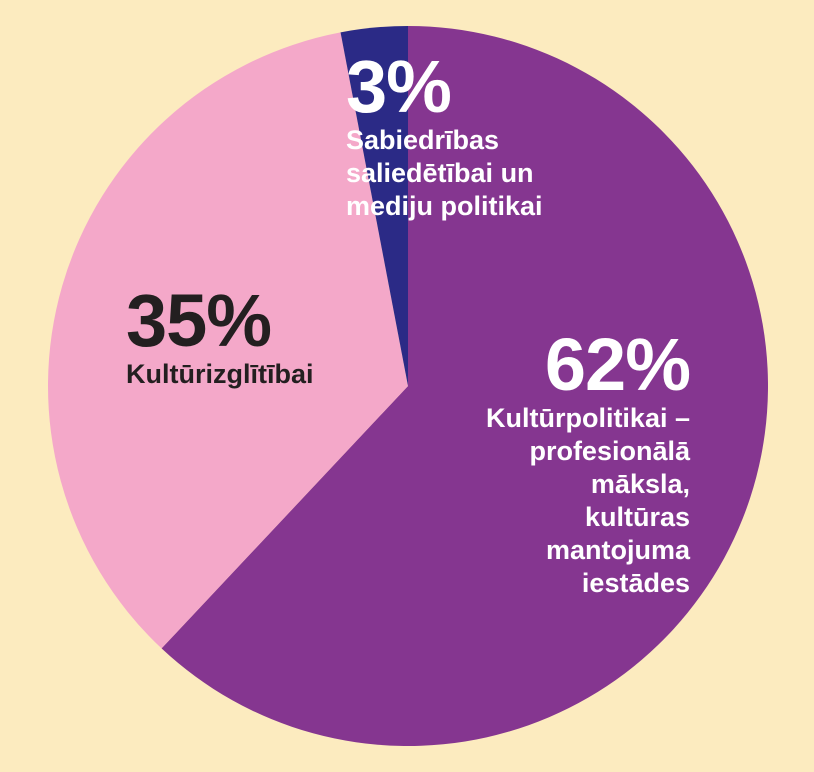 This screenshot has height=772, width=814. What do you see at coordinates (617, 364) in the screenshot?
I see `slice-percent-62: 62%` at bounding box center [617, 364].